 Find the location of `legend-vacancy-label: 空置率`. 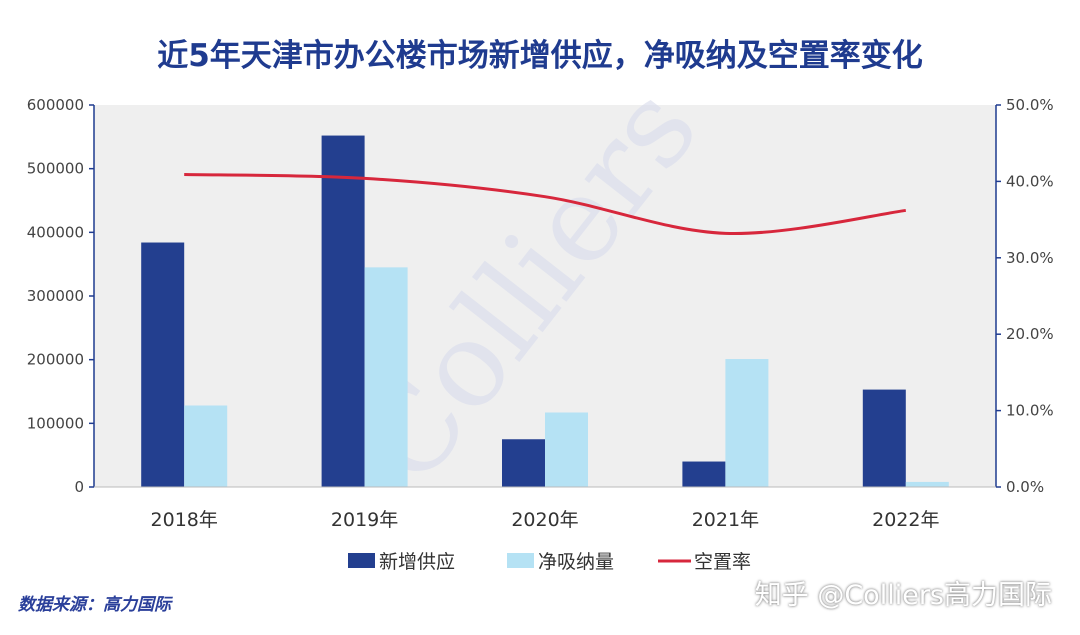

legend-vacancy-label: 空置率 is located at coordinates (722, 562).